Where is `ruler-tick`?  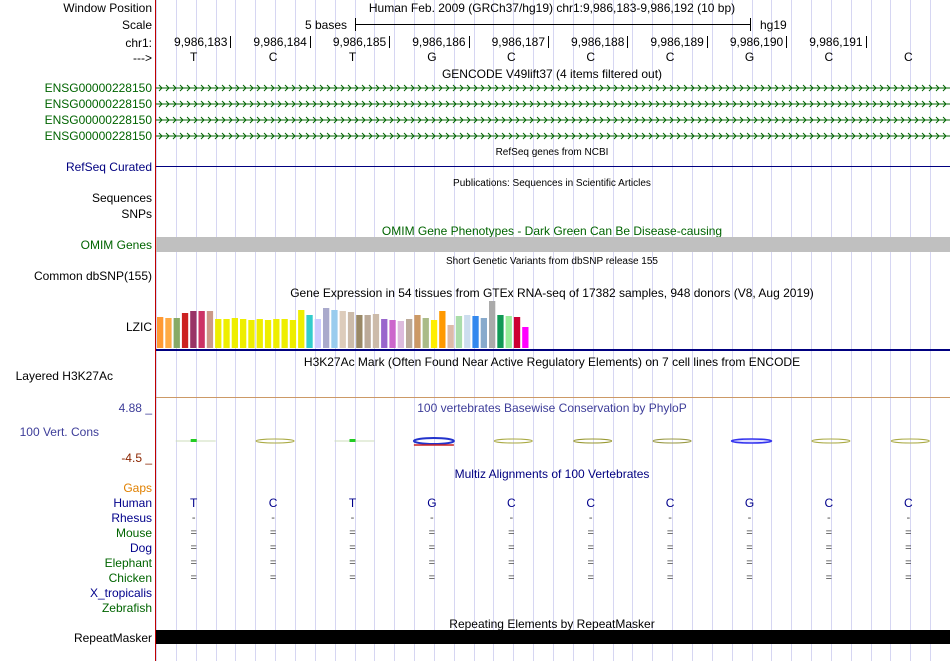 ruler-tick is located at coordinates (390, 42).